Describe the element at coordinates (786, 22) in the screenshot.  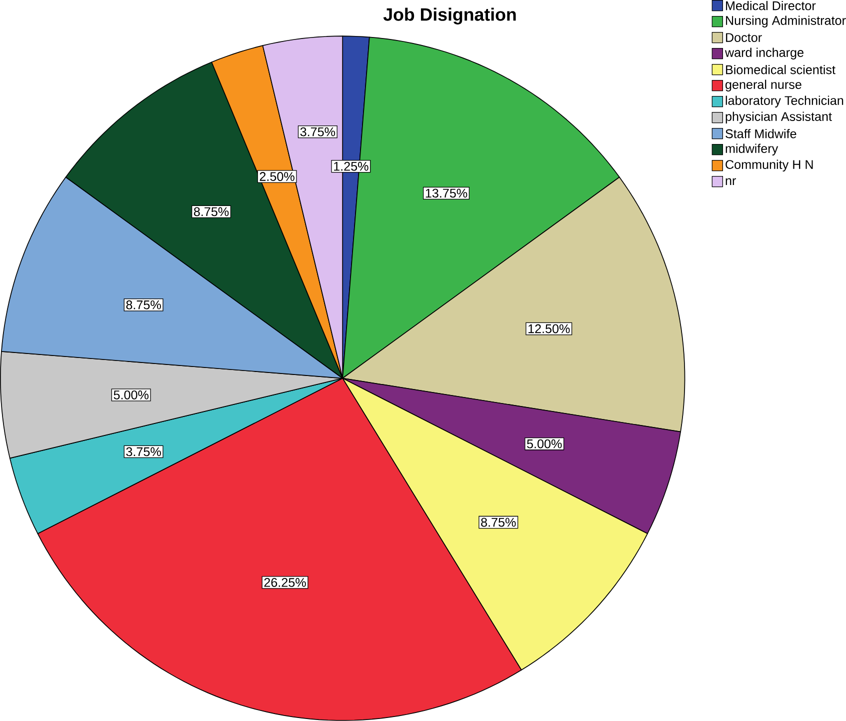
I see `legend-label: Nursing Administrator` at that location.